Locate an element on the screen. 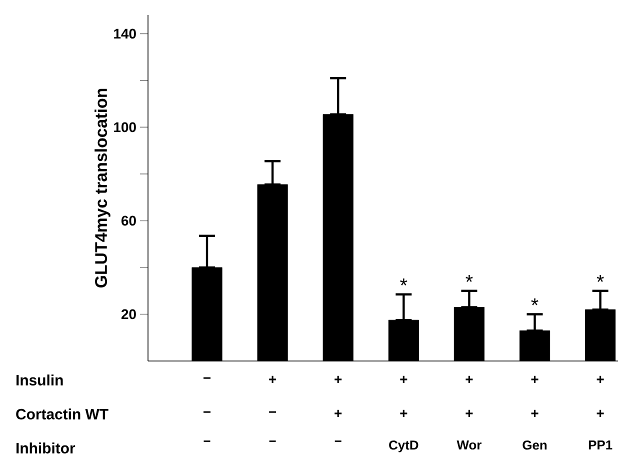 Image resolution: width=626 pixels, height=460 pixels. x-tick-label: Wor is located at coordinates (469, 445).